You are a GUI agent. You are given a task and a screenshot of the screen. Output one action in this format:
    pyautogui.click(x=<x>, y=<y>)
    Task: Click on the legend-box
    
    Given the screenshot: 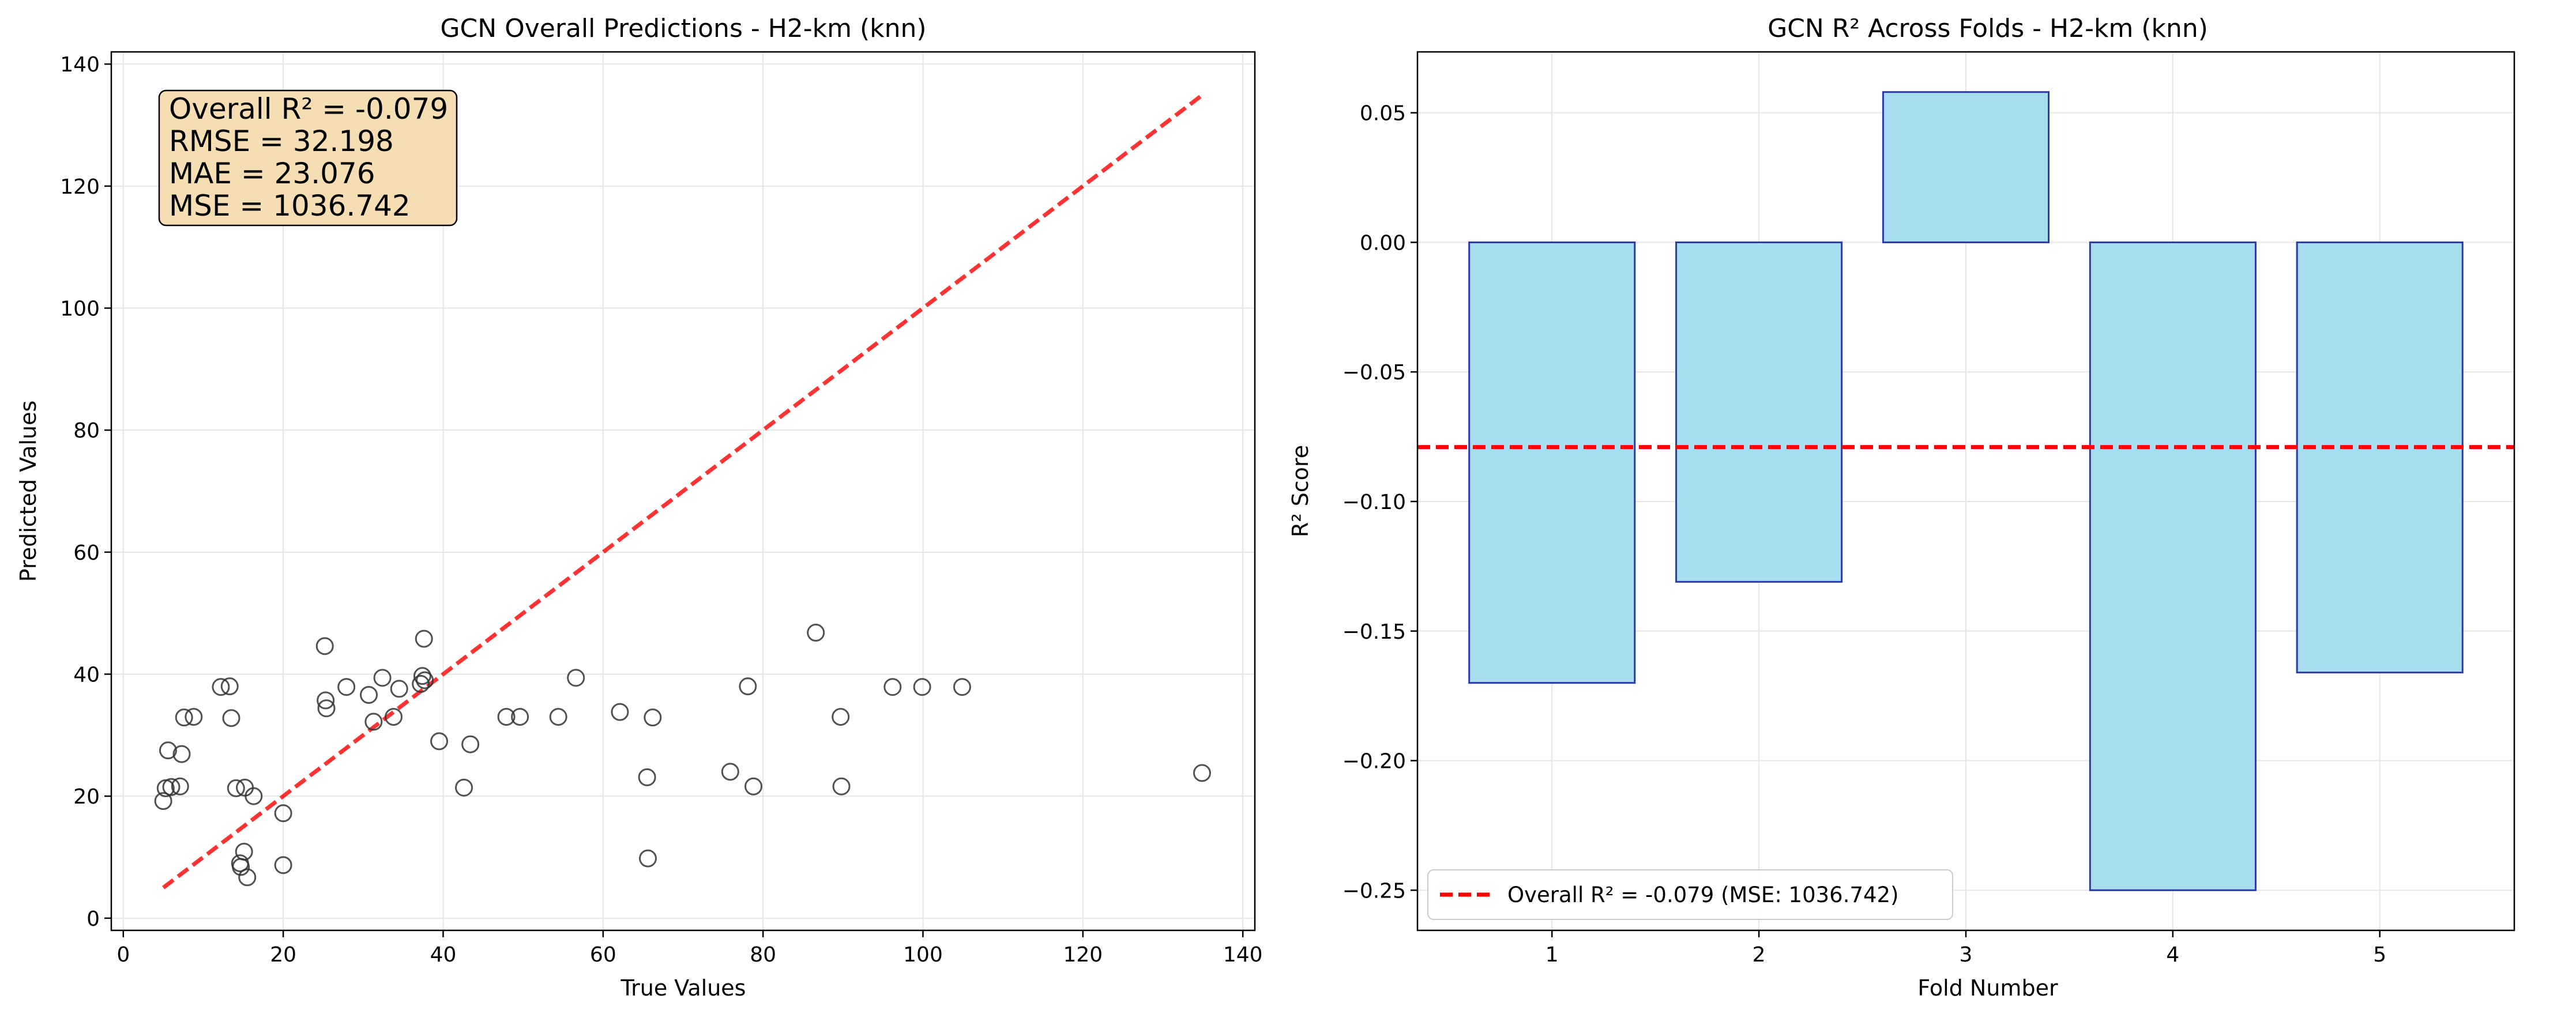 What is the action you would take?
    pyautogui.click(x=1690, y=894)
    